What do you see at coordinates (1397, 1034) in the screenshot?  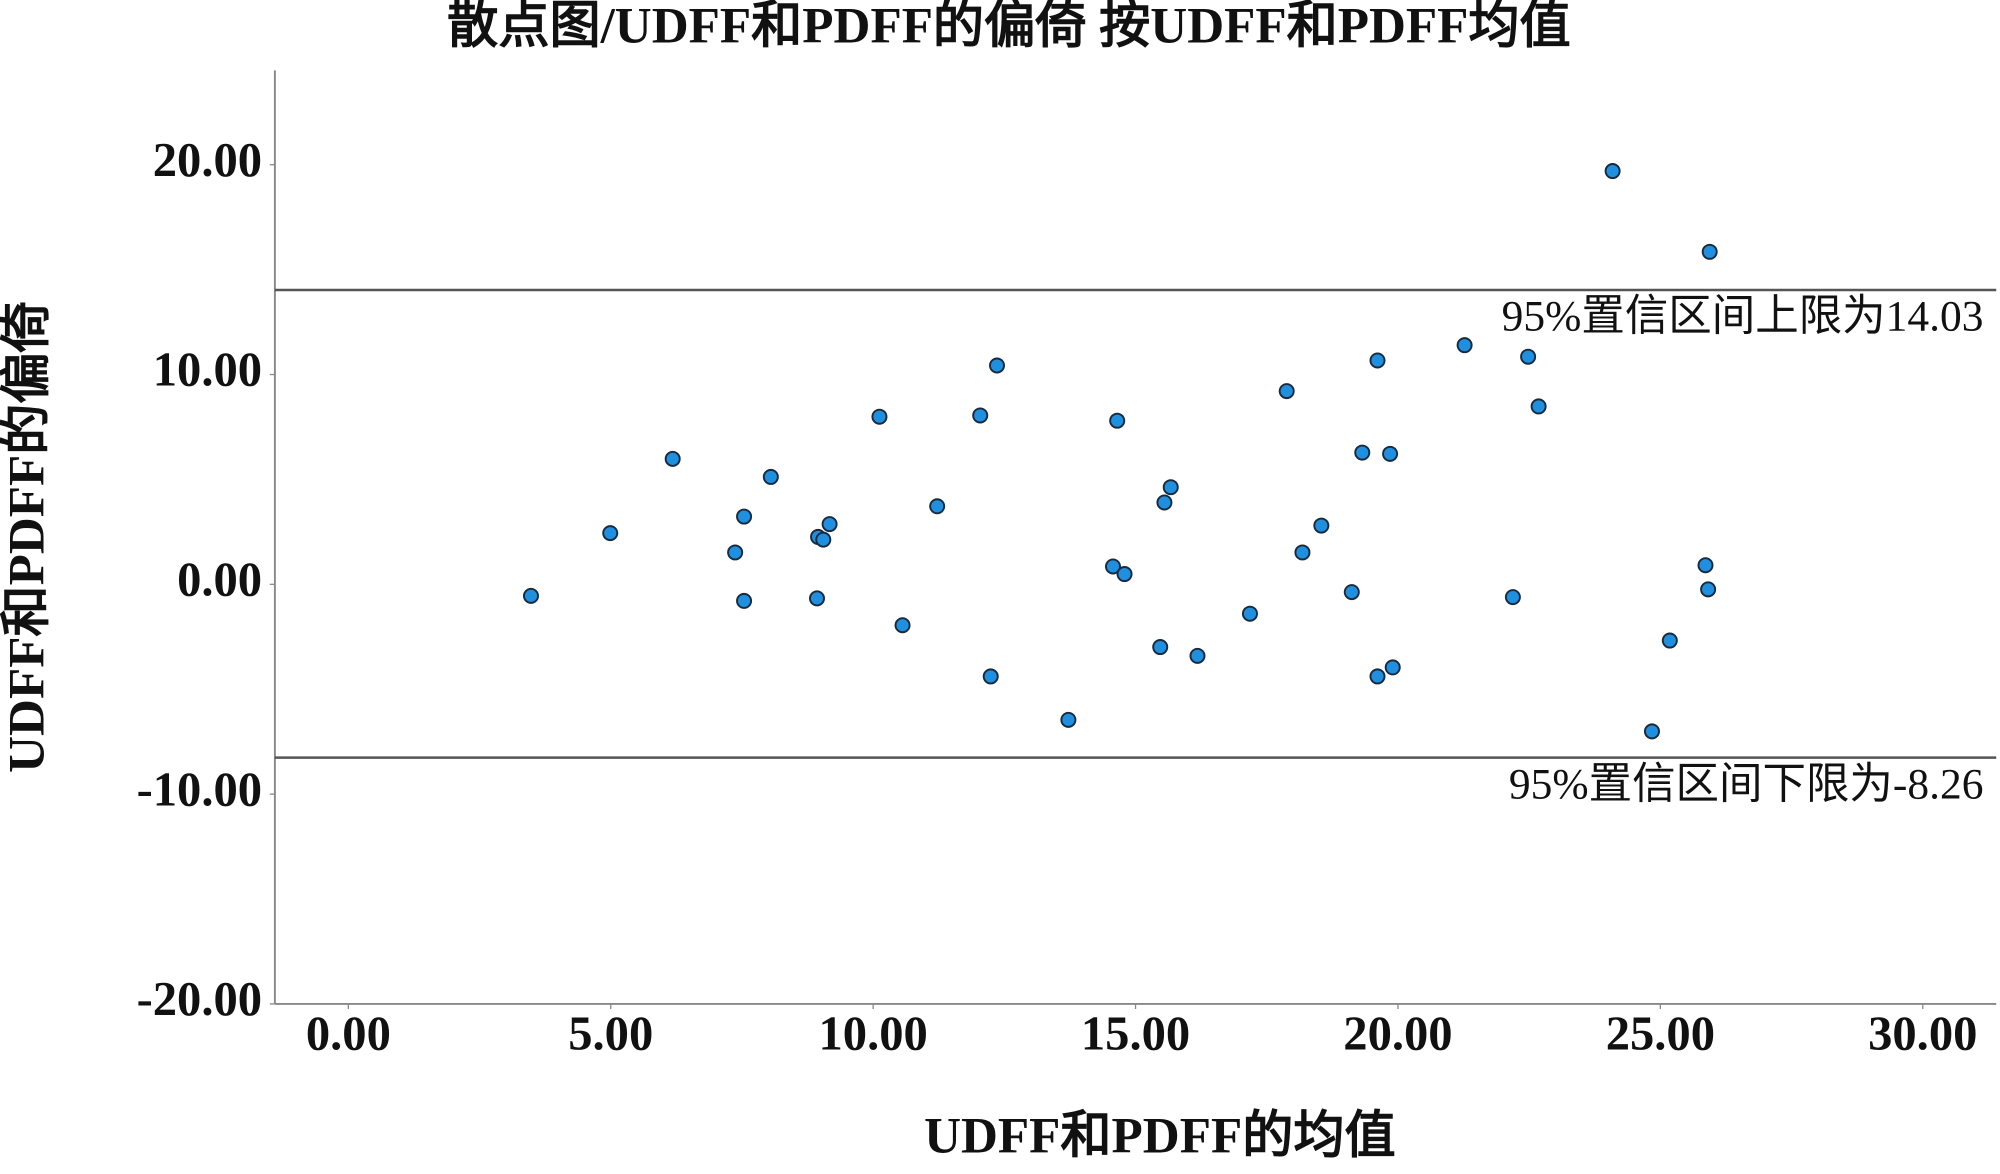 I see `x-tick-label: 20.00` at bounding box center [1397, 1034].